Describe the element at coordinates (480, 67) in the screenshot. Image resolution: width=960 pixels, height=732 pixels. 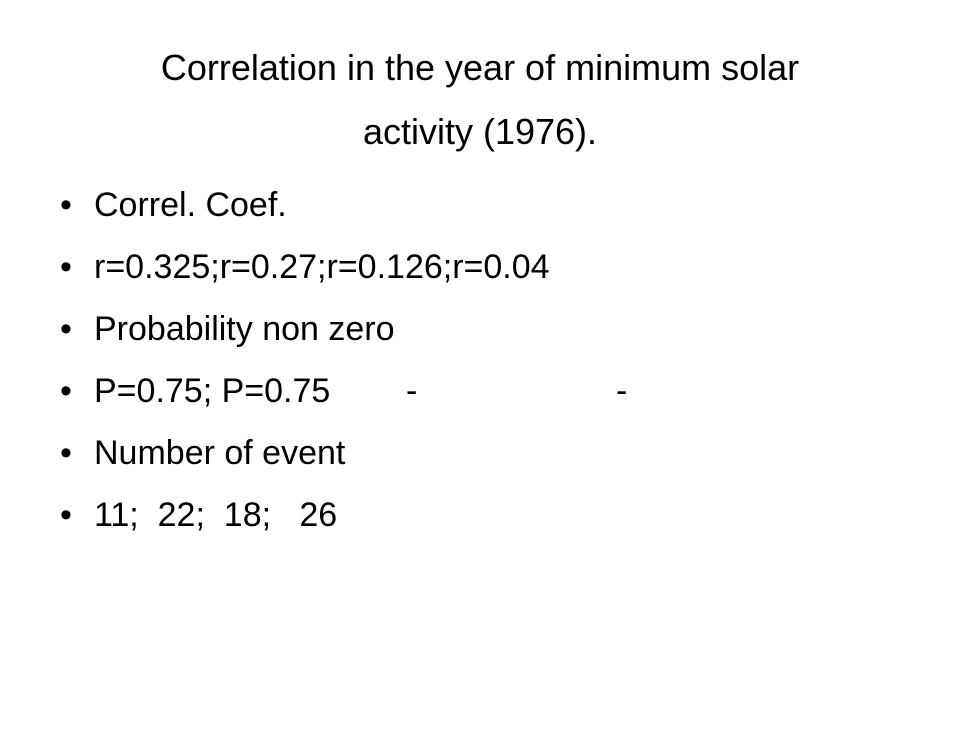
I see `slide-title-line-1: Correlation in the year of minimum solar` at that location.